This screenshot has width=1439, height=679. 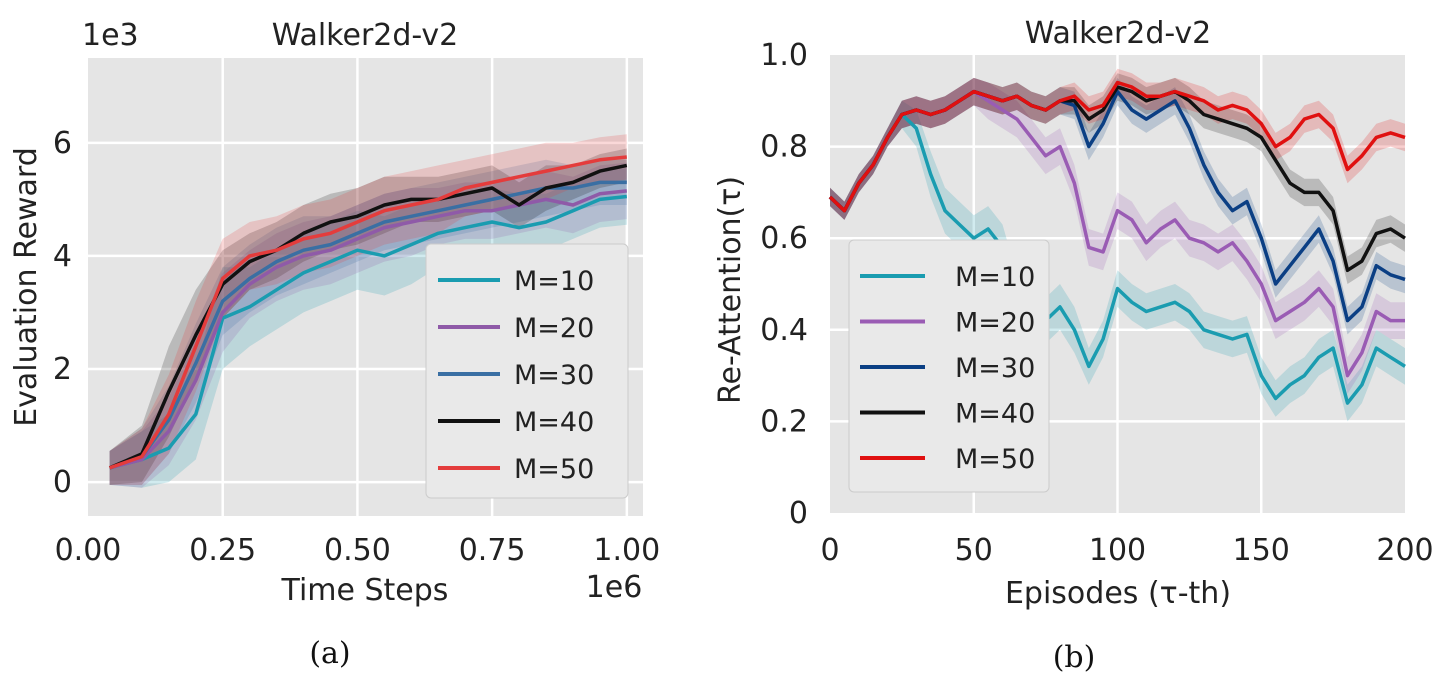 What do you see at coordinates (329, 653) in the screenshot?
I see `caption-a: (a)` at bounding box center [329, 653].